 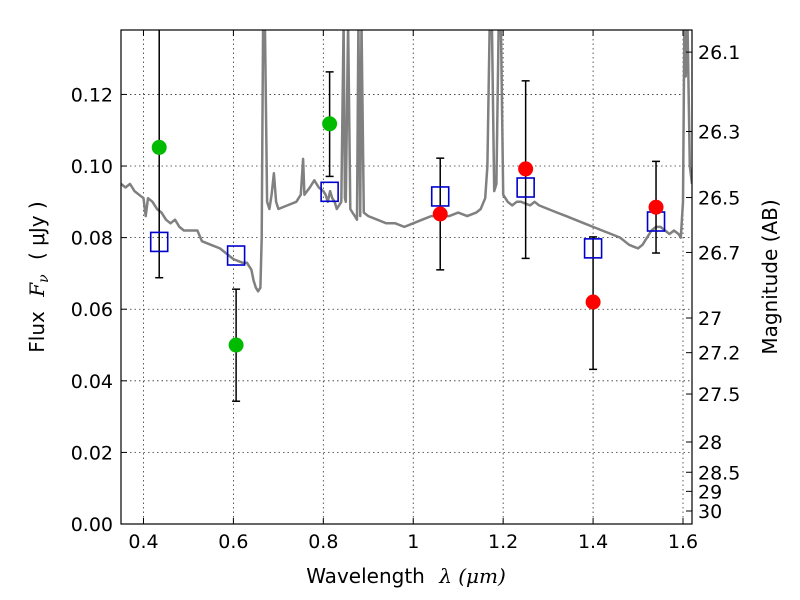 What do you see at coordinates (719, 354) in the screenshot?
I see `mag-tick-label: 27.2` at bounding box center [719, 354].